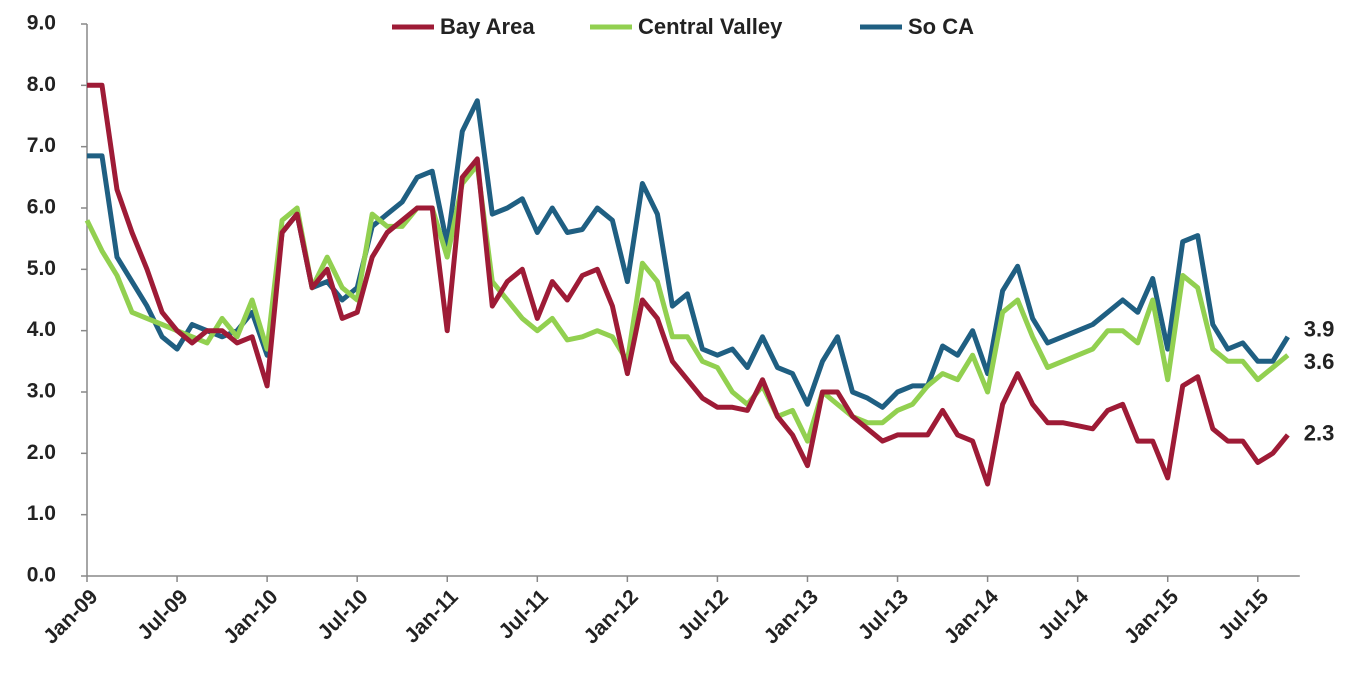 The height and width of the screenshot is (681, 1370). What do you see at coordinates (41, 329) in the screenshot?
I see `y-tick-label: 4.0` at bounding box center [41, 329].